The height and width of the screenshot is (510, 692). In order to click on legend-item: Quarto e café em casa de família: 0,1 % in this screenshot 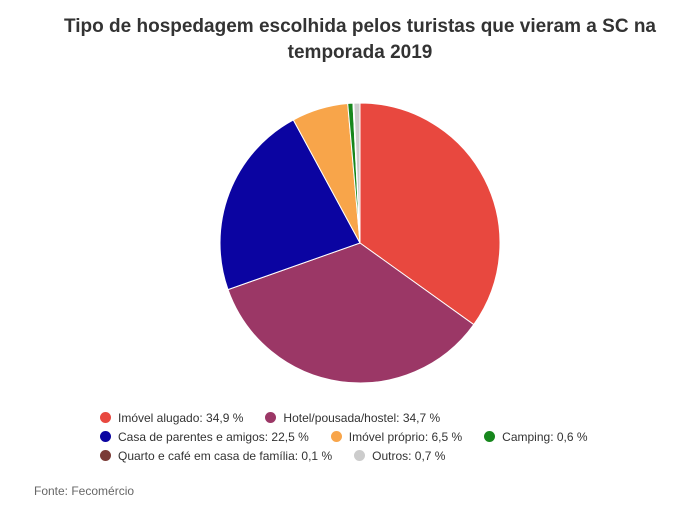, I will do `click(216, 456)`.